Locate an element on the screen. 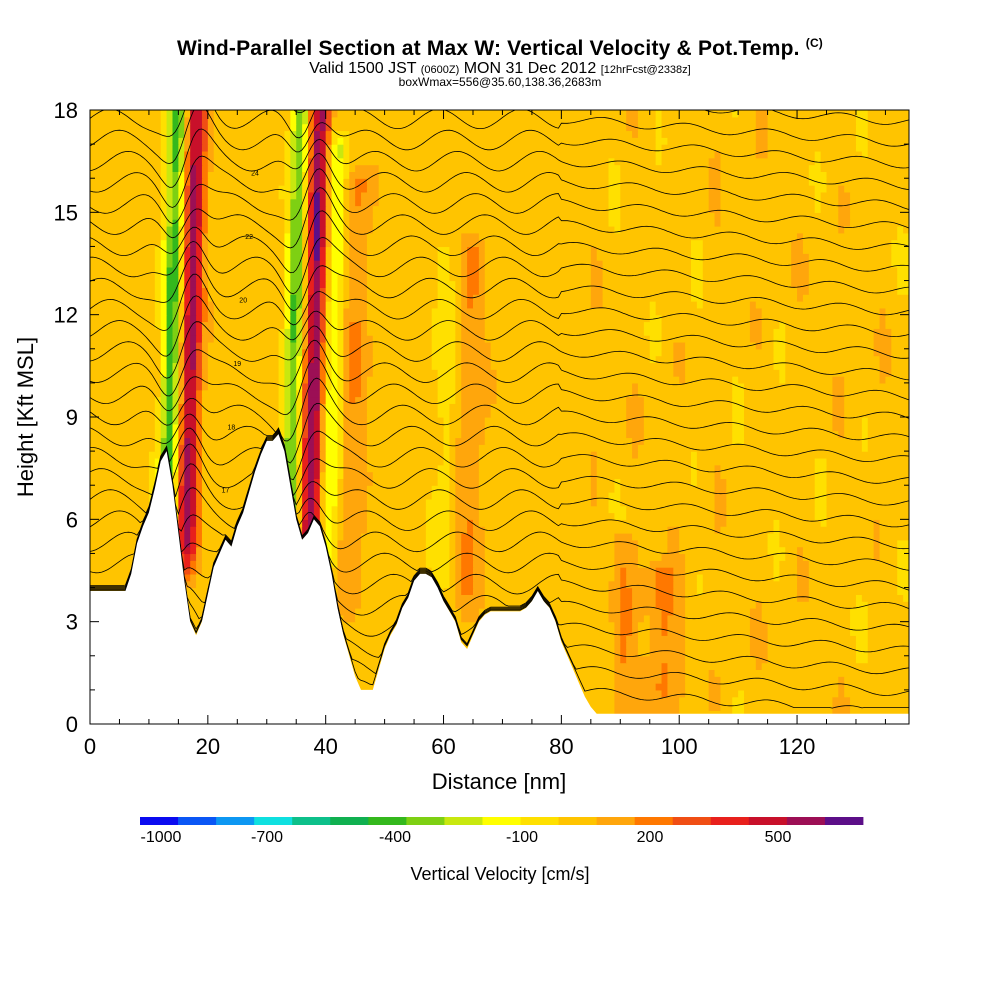 This screenshot has height=1000, width=1000. colorbar-tick-labels: -1000 -700 -400 -100 200 500 is located at coordinates (466, 837).